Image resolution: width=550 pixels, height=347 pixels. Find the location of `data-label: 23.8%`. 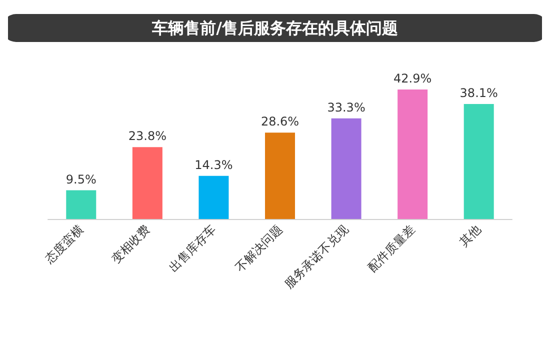

data-label: 23.8% is located at coordinates (147, 136).